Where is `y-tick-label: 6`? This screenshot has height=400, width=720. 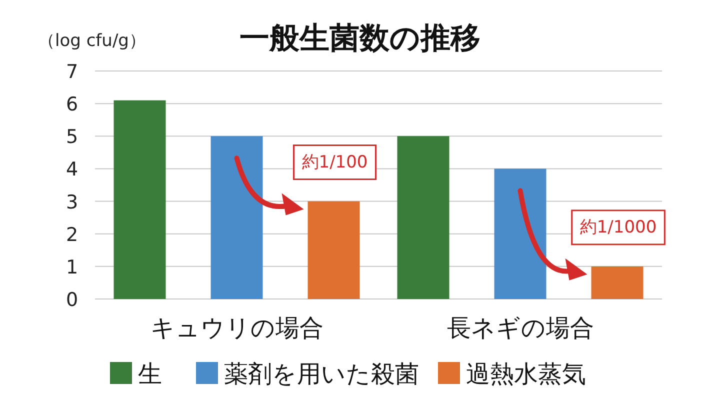
y-tick-label: 6 is located at coordinates (72, 105).